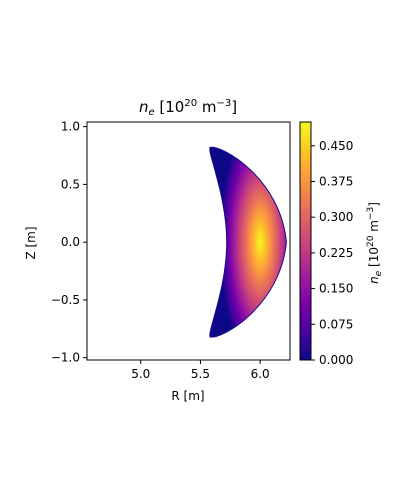 The height and width of the screenshot is (500, 400). I want to click on colorbar-ticks: 0.000 0.075 0.150 0.225 0.300 0.375 0.450, so click(332, 253).